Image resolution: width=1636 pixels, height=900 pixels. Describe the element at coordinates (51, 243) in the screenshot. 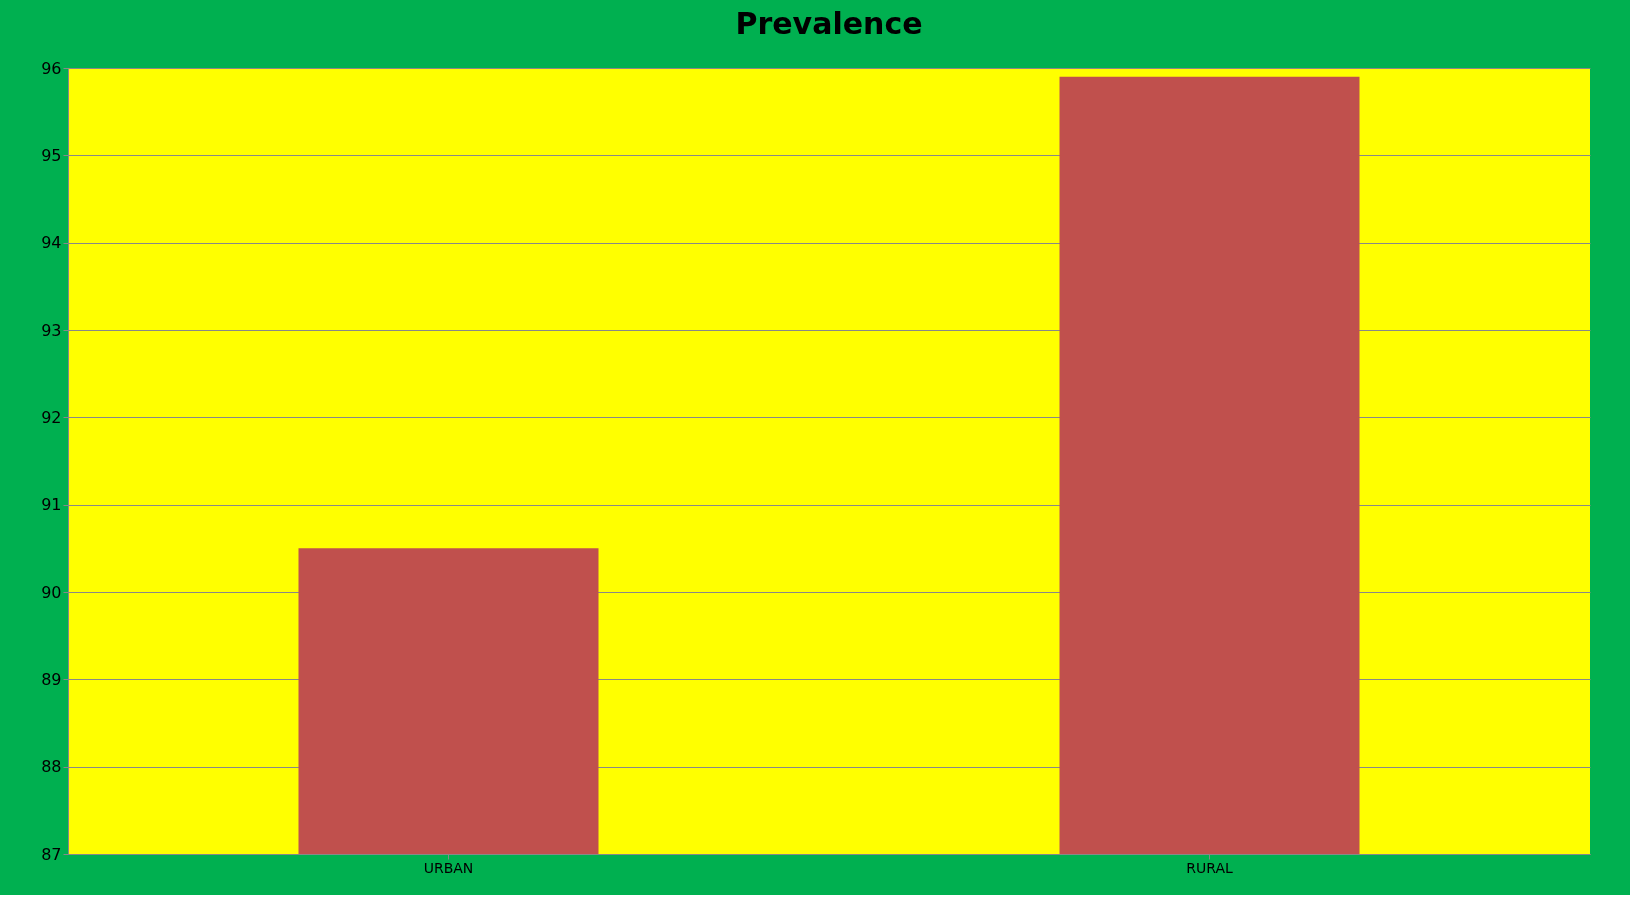

I see `y-tick-label: 94` at that location.